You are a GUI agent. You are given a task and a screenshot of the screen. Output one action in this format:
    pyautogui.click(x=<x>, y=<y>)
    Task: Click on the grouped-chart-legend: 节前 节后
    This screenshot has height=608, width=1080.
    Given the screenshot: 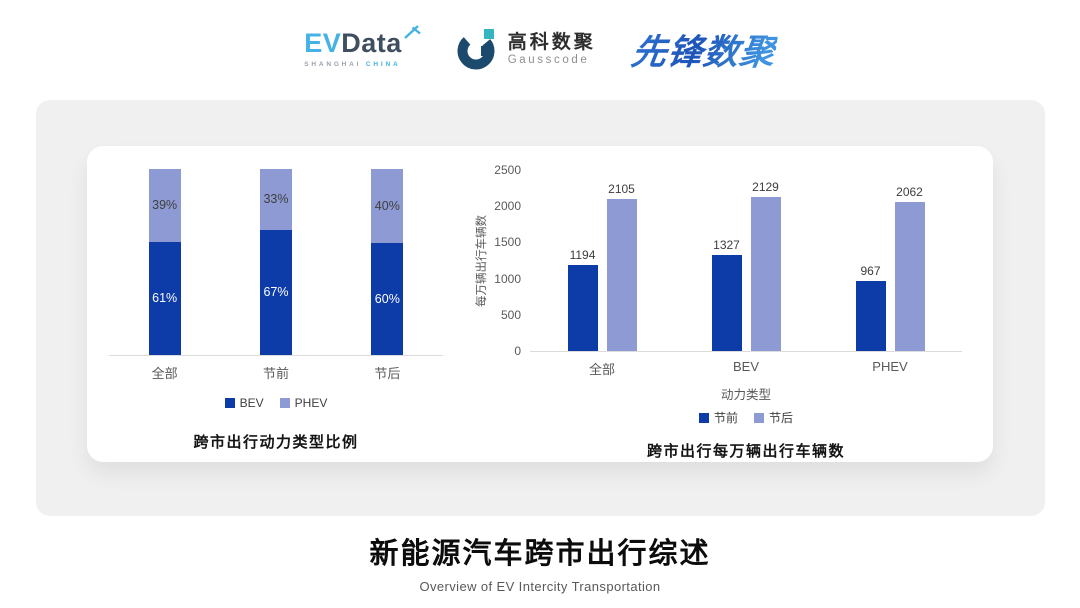 What is the action you would take?
    pyautogui.click(x=746, y=417)
    